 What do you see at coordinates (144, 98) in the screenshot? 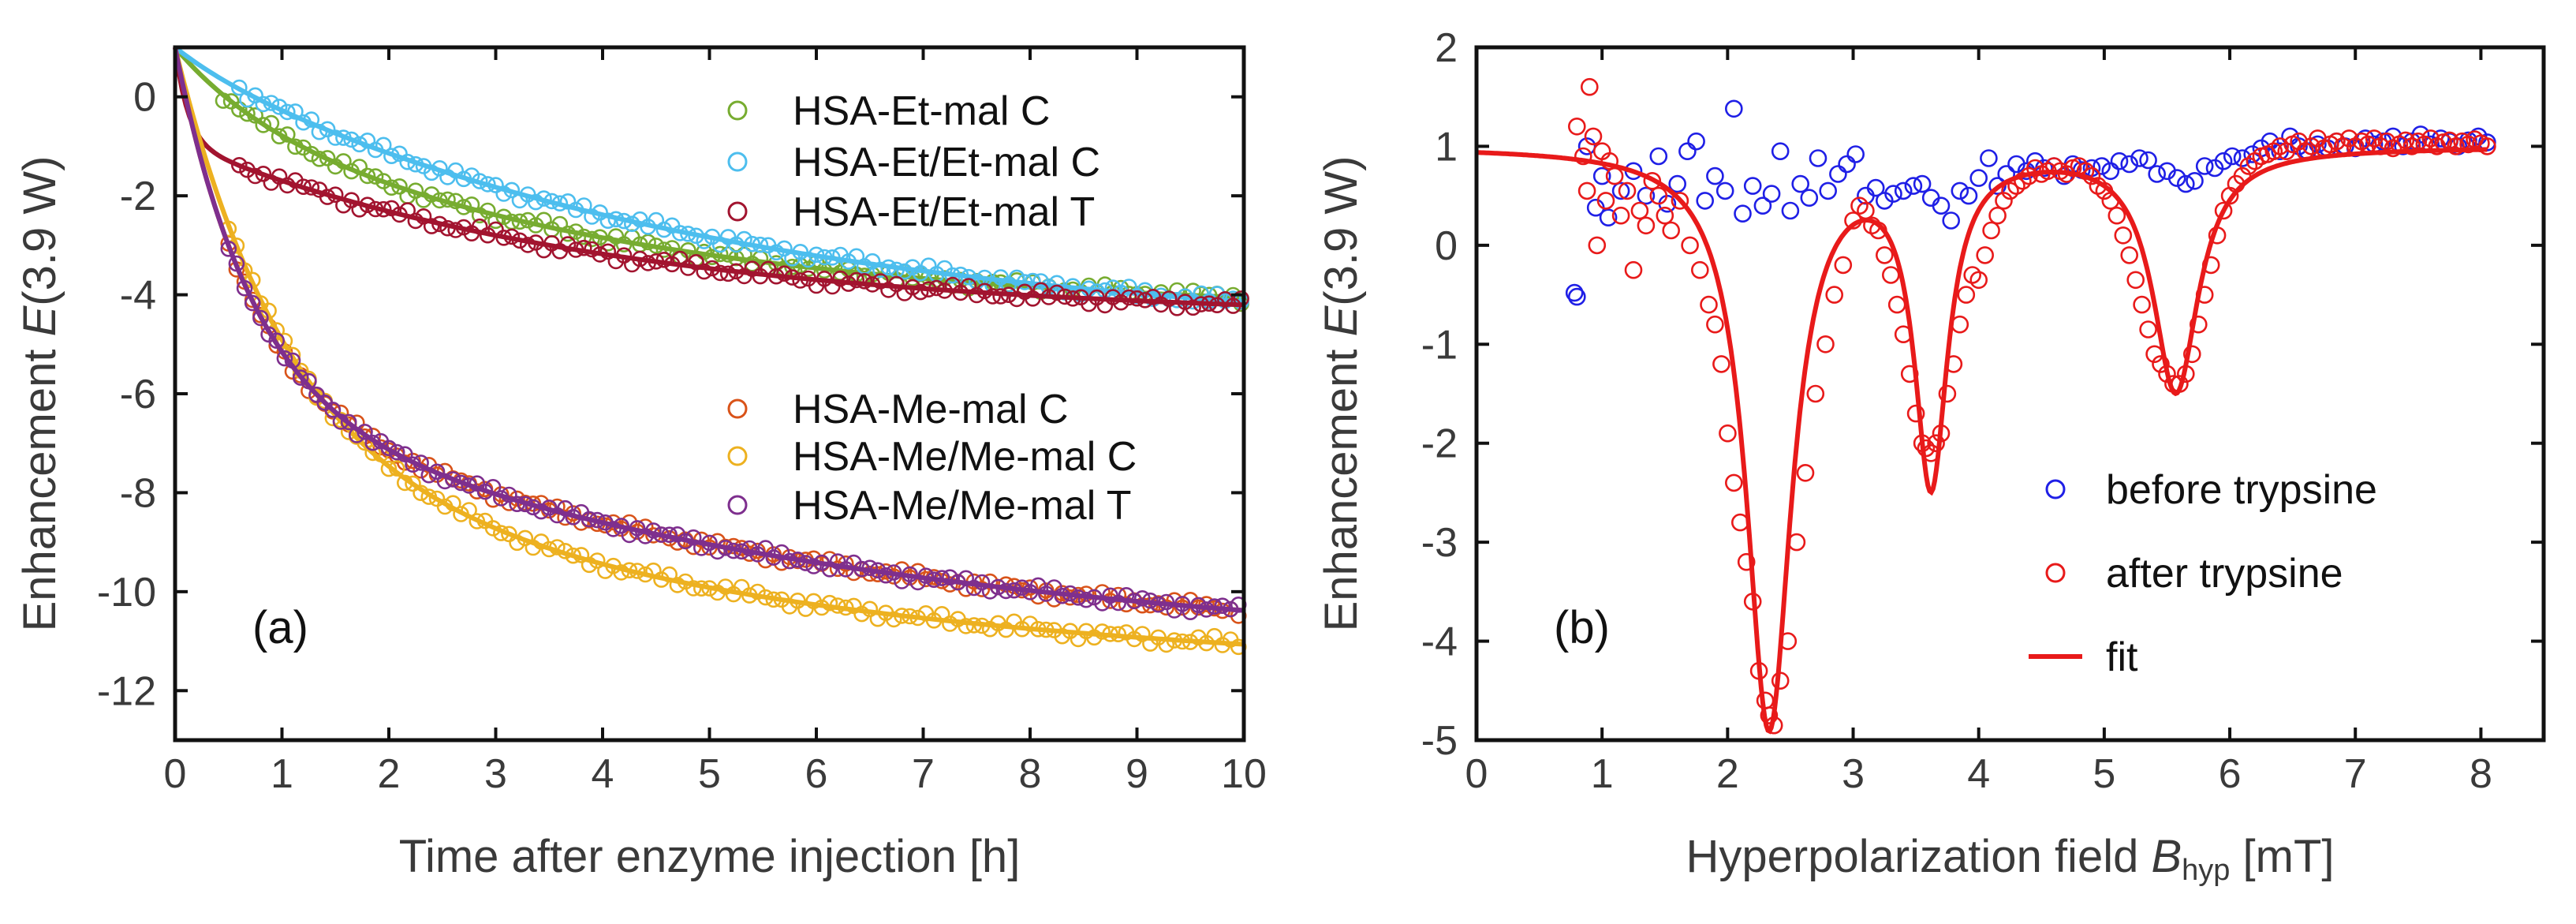
I see `panel-a-y-tick-label: 0` at bounding box center [144, 98].